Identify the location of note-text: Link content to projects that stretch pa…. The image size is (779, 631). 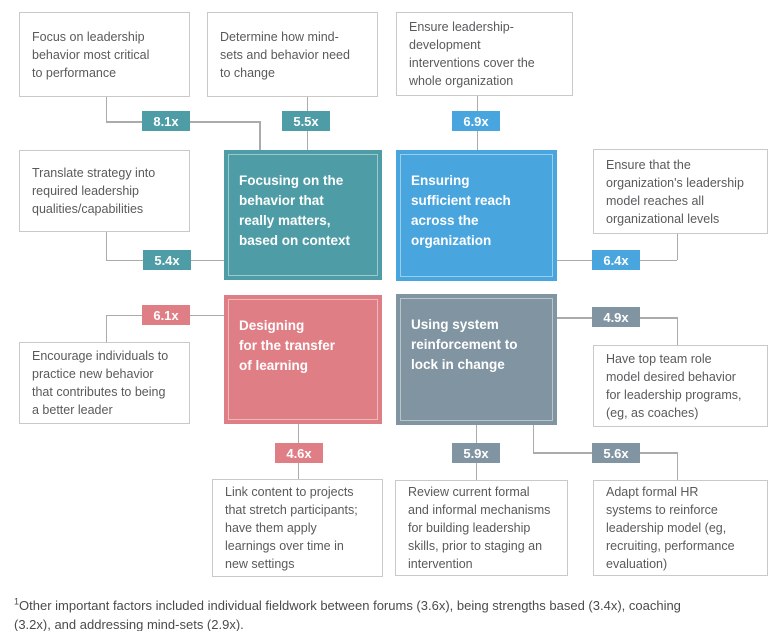
(291, 528).